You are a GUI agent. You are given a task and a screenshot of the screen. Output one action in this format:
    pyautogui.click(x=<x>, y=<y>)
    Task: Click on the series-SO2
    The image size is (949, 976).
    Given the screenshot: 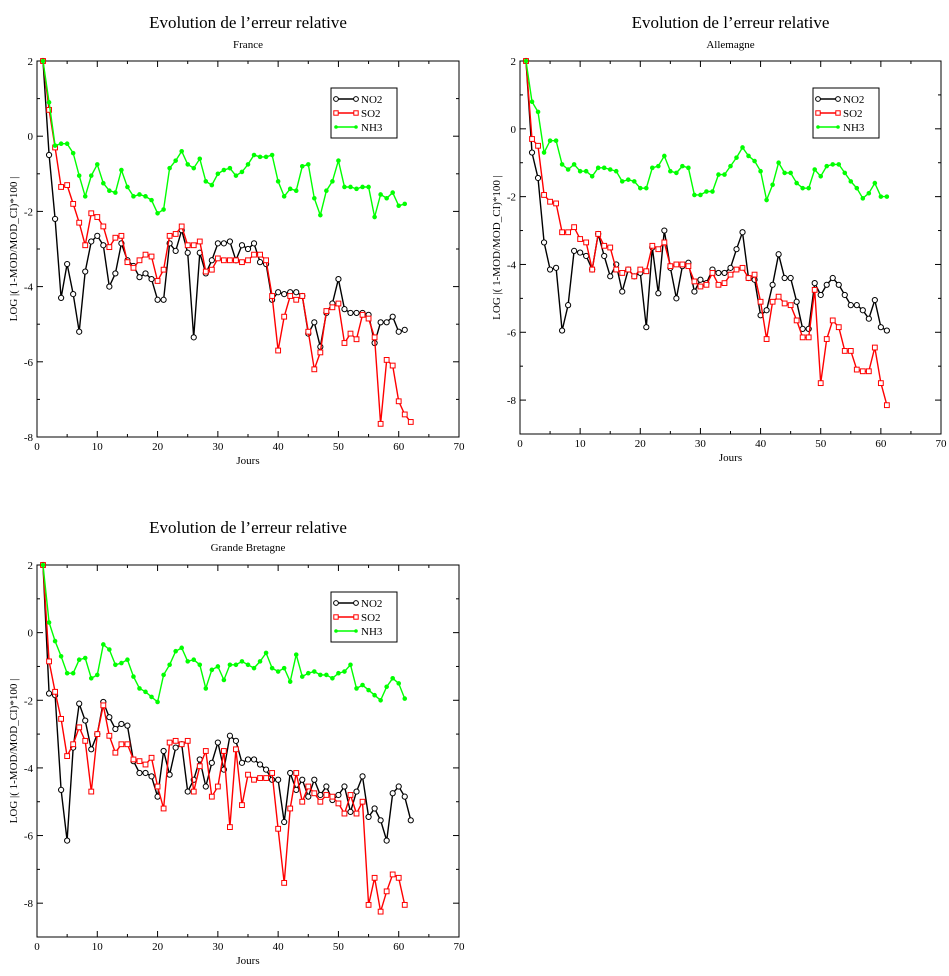 What is the action you would take?
    pyautogui.click(x=227, y=242)
    